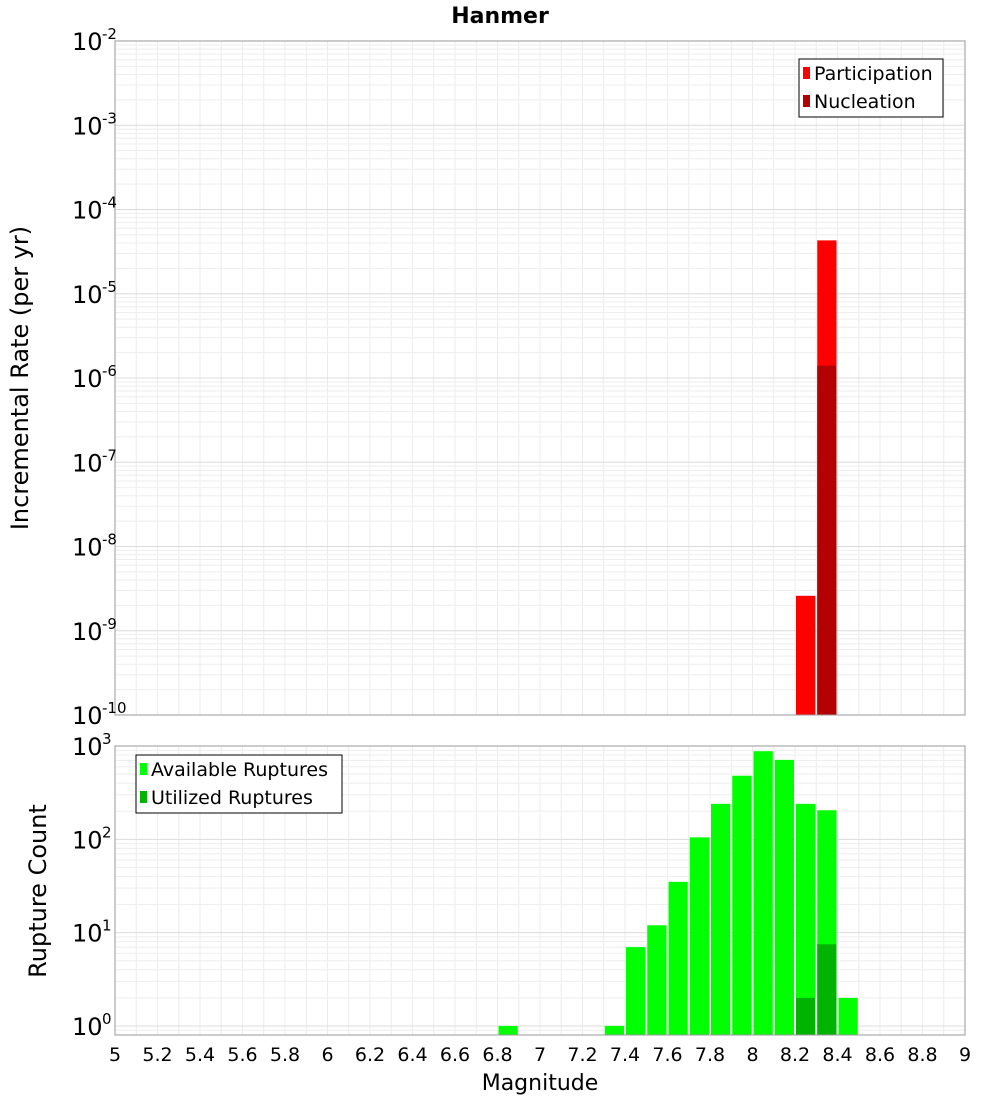 The image size is (1000, 1100). What do you see at coordinates (143, 797) in the screenshot?
I see `legend-swatch-utilized-ruptures` at bounding box center [143, 797].